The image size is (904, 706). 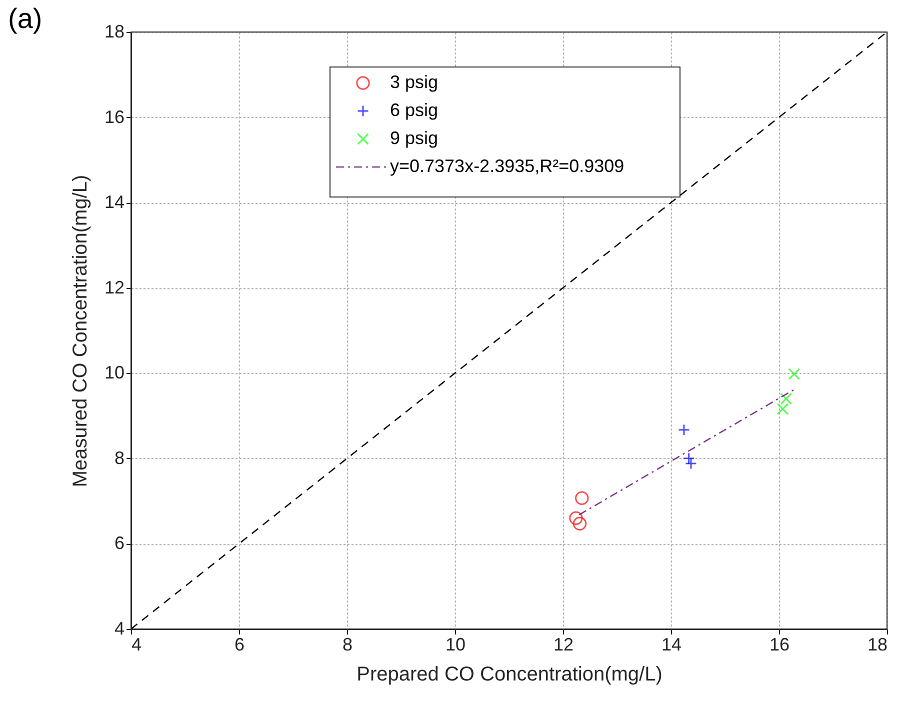 I want to click on x-tick-label: 4, so click(x=137, y=644).